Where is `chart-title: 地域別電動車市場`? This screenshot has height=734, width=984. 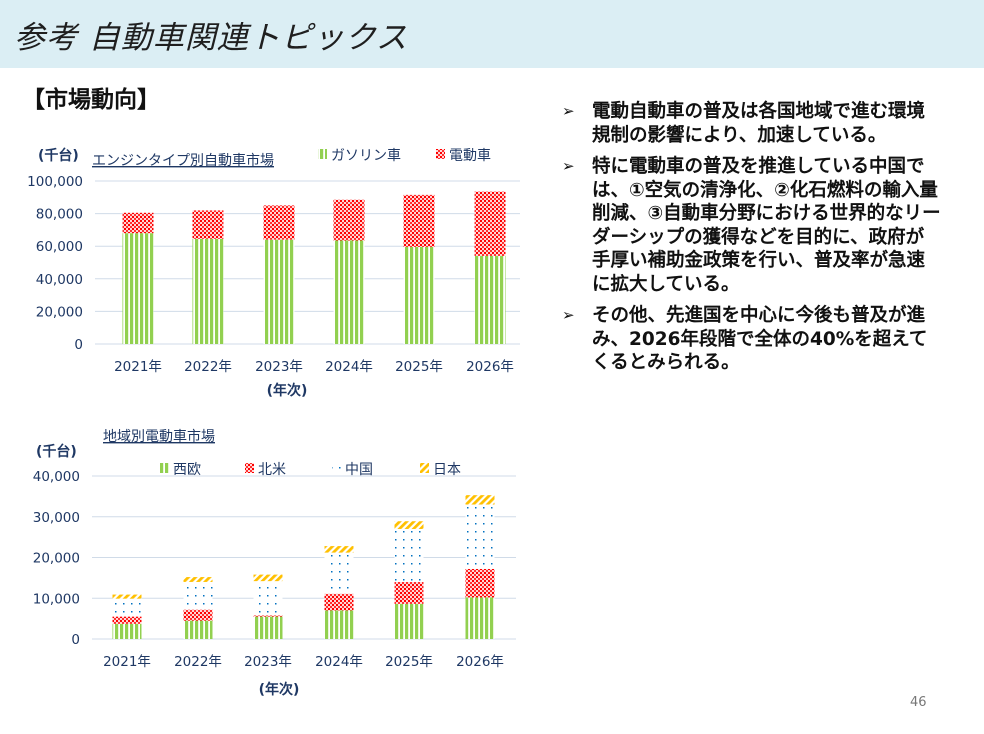
chart-title: 地域別電動車市場 is located at coordinates (159, 436).